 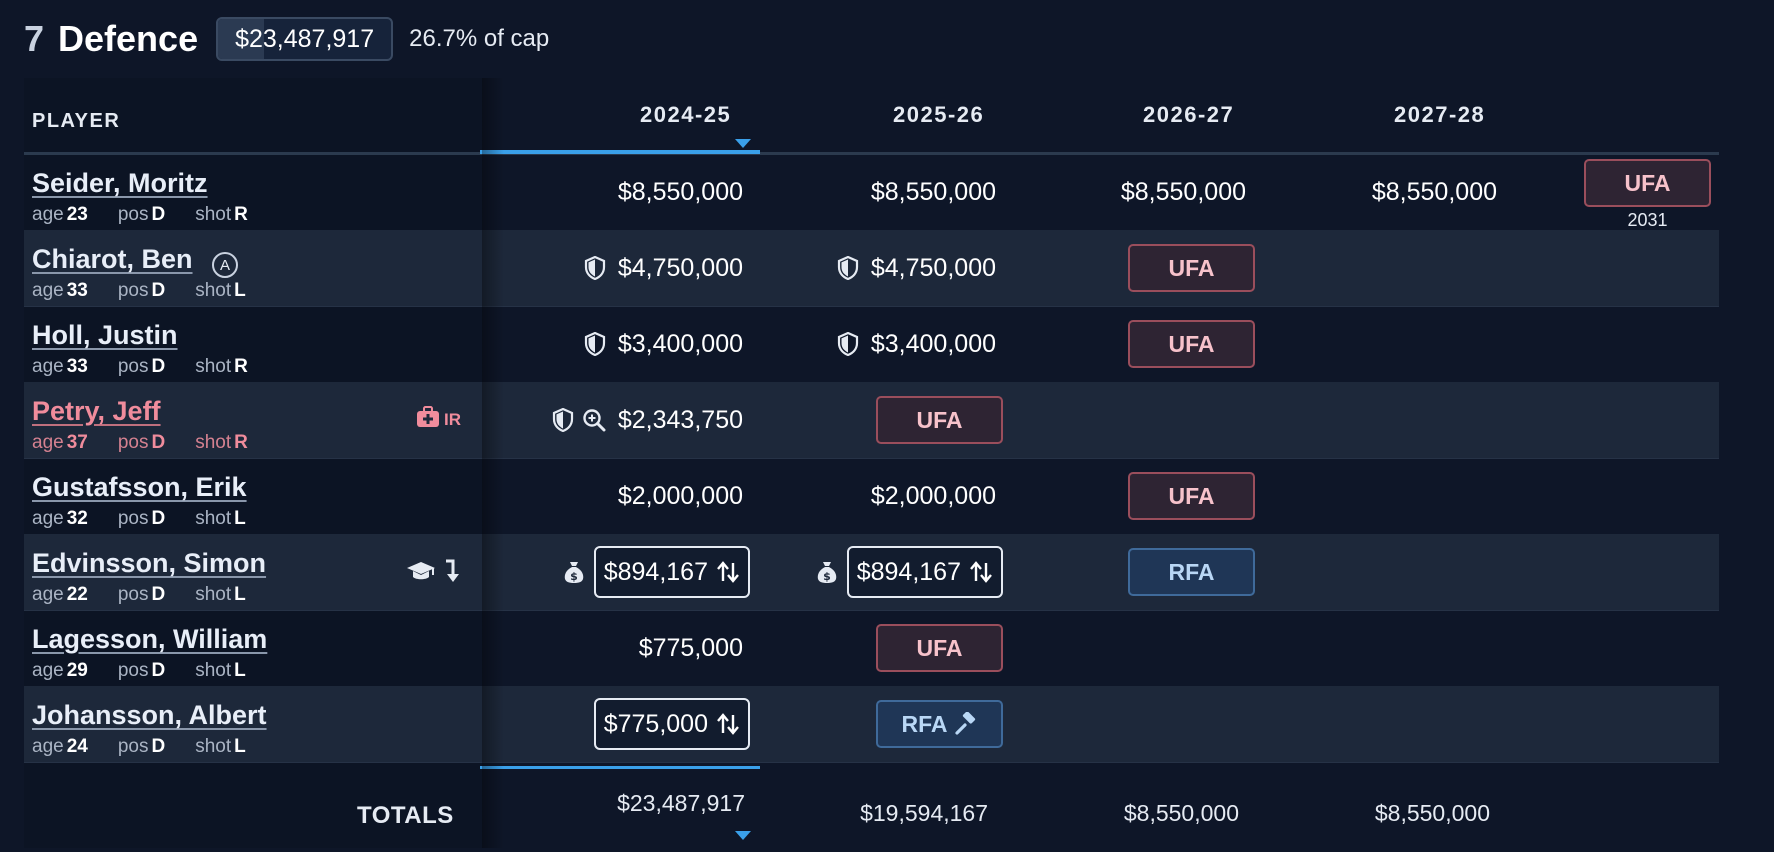 What do you see at coordinates (680, 495) in the screenshot?
I see `cap-hit-2024-25: $2,000,000` at bounding box center [680, 495].